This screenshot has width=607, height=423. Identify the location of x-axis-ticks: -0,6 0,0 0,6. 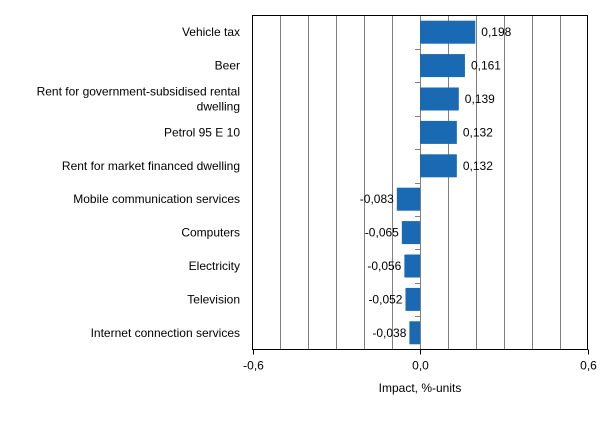
(420, 361).